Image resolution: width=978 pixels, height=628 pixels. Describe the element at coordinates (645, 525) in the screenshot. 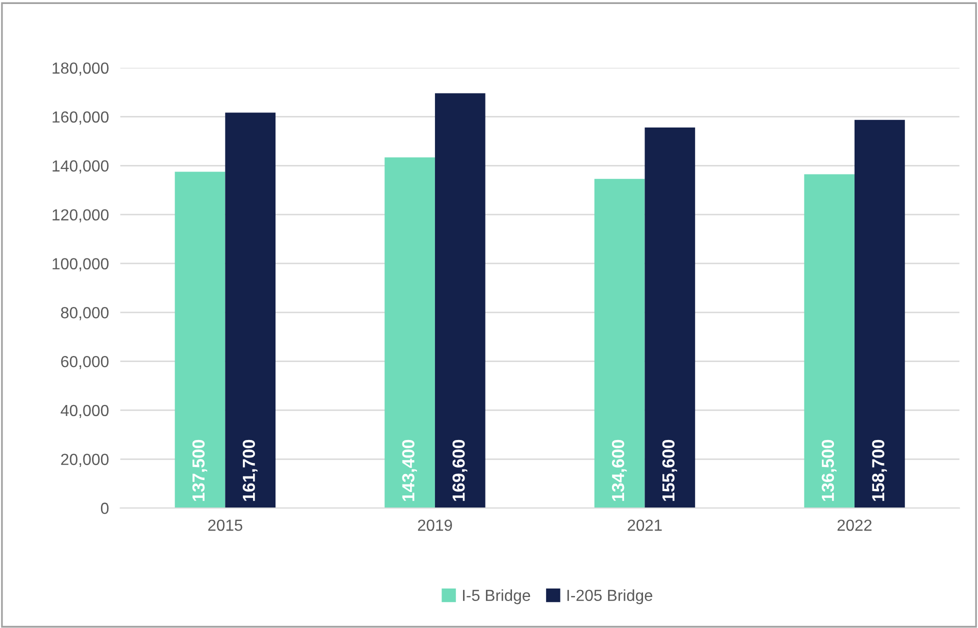

I see `x-tick-label: 2021` at that location.